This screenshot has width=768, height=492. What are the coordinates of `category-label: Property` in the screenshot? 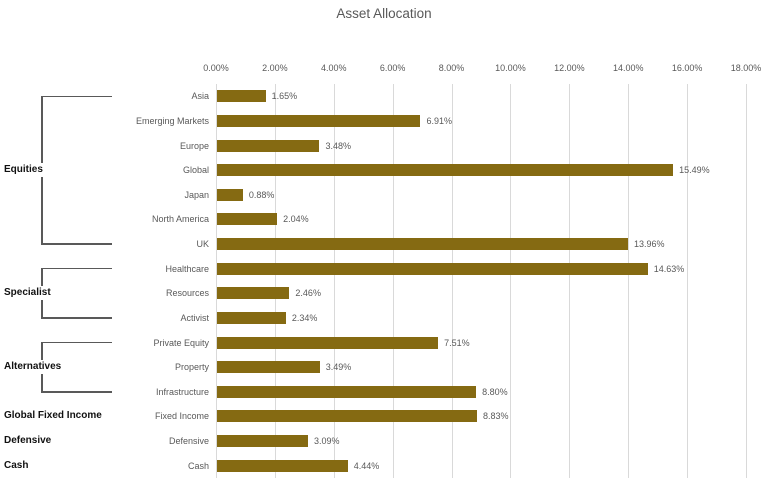 It's located at (191, 367).